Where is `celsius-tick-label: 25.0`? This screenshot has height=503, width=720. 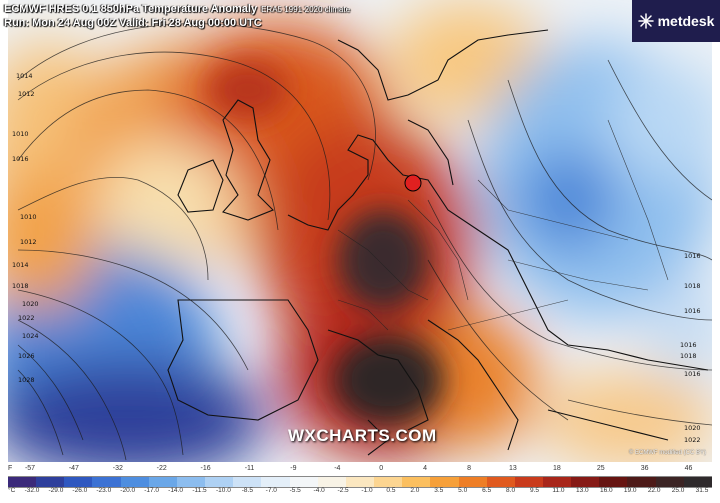
celsius-tick-label: 25.0 is located at coordinates (678, 490).